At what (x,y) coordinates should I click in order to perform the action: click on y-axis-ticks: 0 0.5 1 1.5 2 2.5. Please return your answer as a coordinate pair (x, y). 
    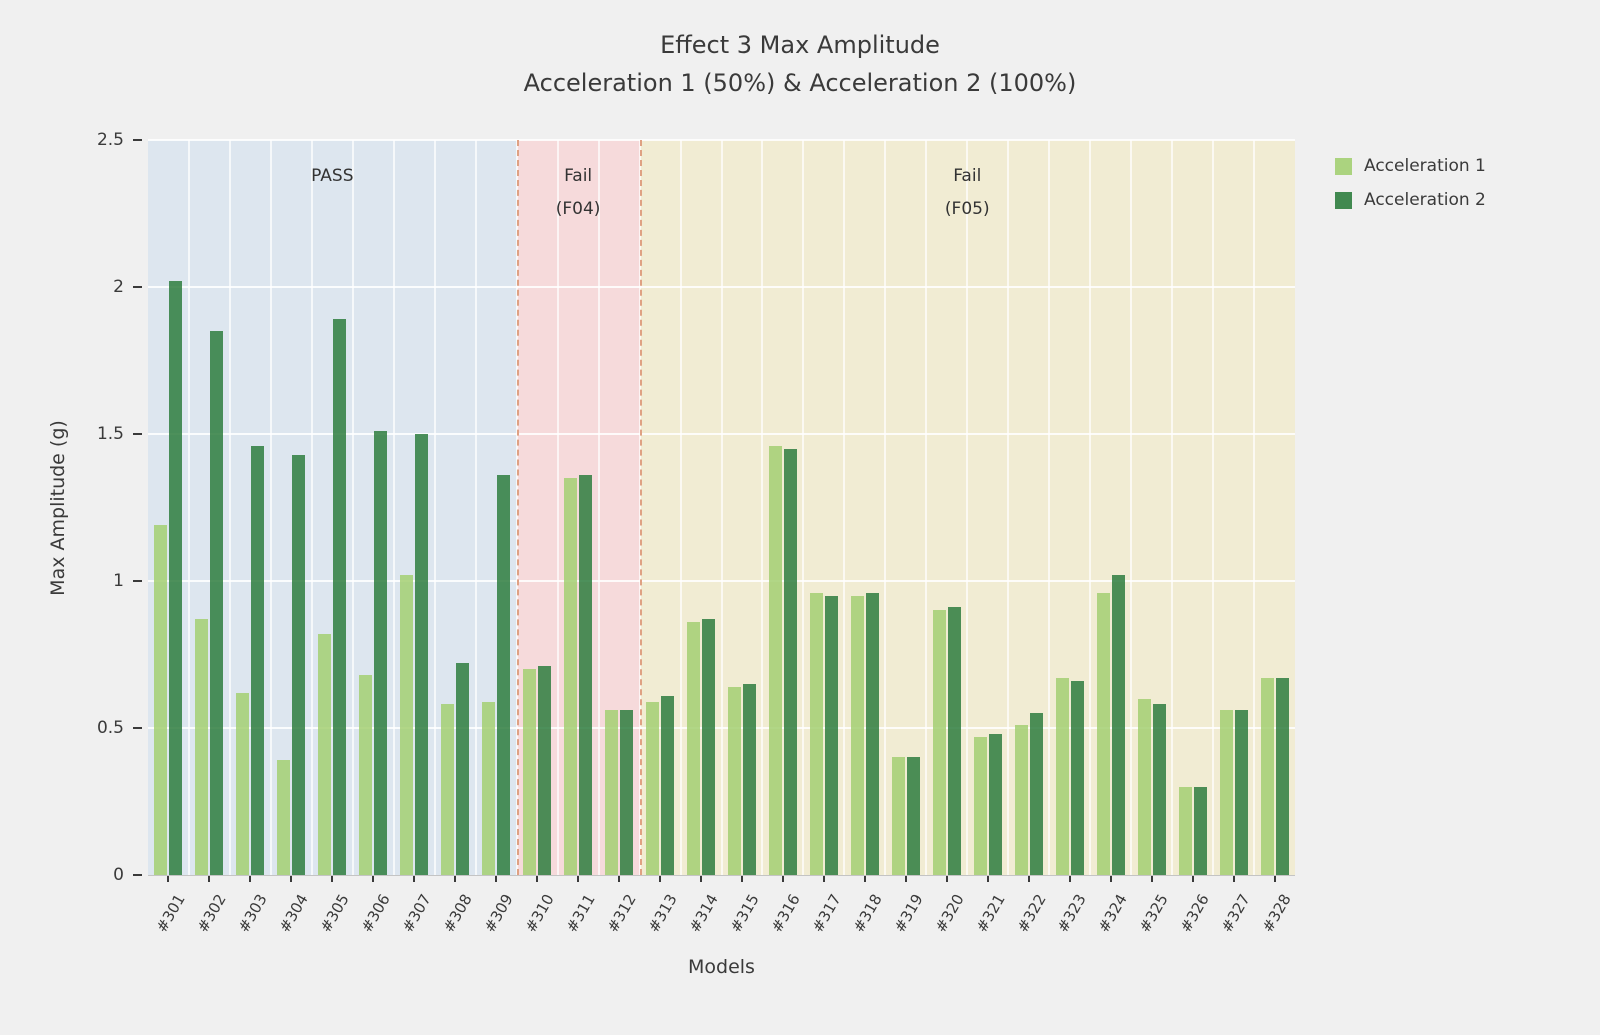
    Looking at the image, I should click on (73, 507).